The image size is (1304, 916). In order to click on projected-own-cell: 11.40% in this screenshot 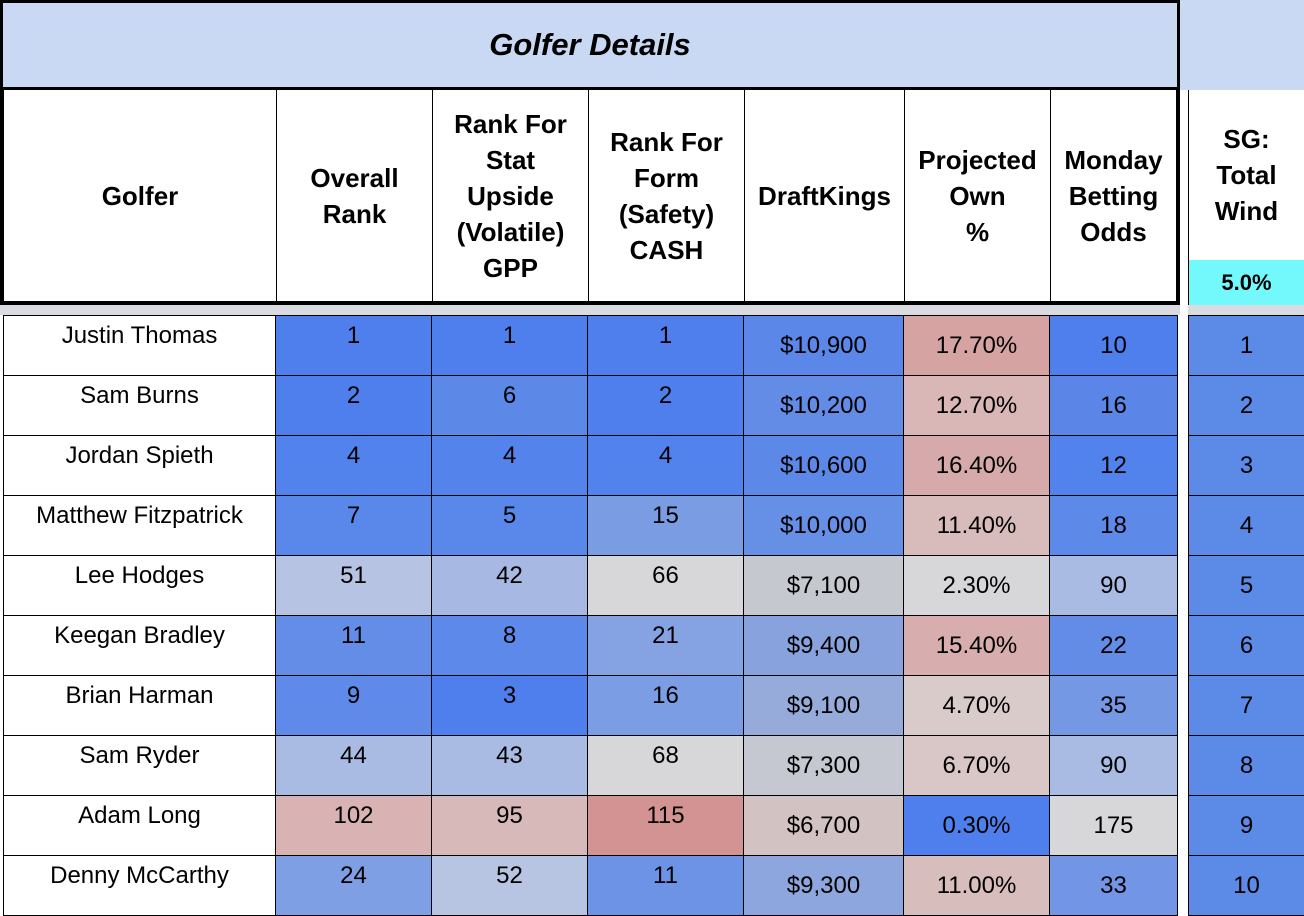, I will do `click(976, 525)`.